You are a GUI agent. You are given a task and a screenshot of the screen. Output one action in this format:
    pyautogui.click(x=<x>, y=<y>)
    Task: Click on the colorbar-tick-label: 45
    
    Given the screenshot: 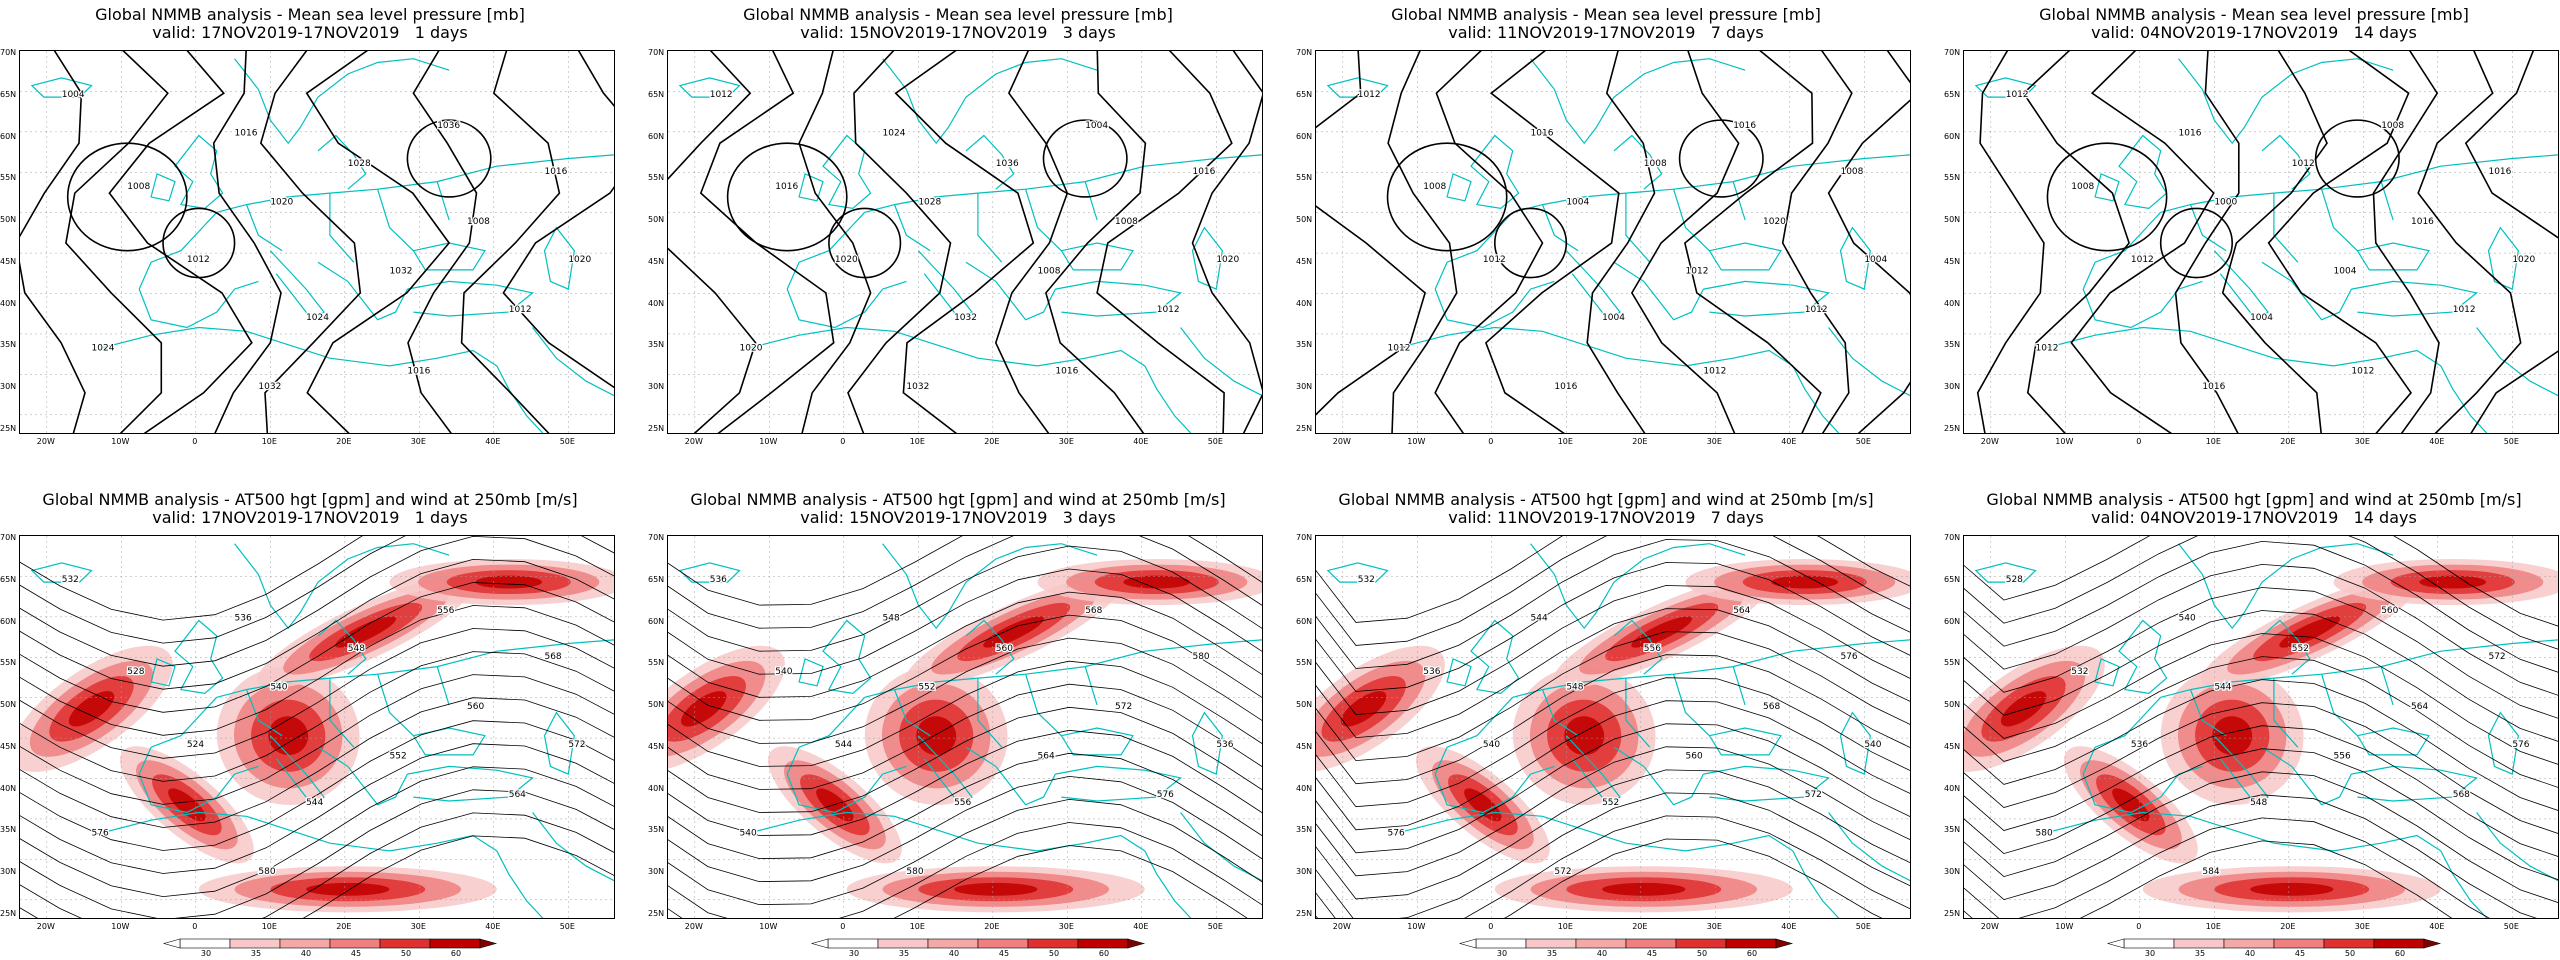 What is the action you would take?
    pyautogui.click(x=356, y=953)
    